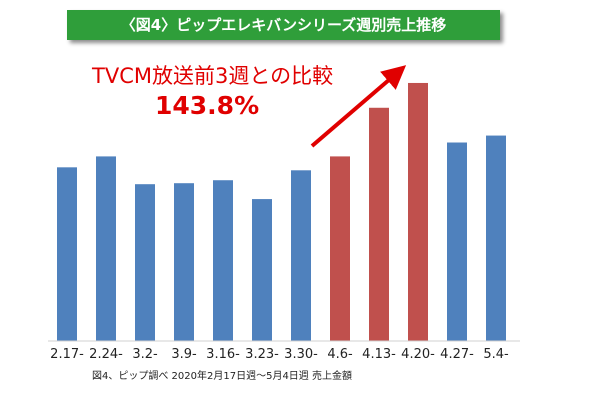 The width and height of the screenshot is (600, 407). I want to click on bar-3-23-, so click(262, 270).